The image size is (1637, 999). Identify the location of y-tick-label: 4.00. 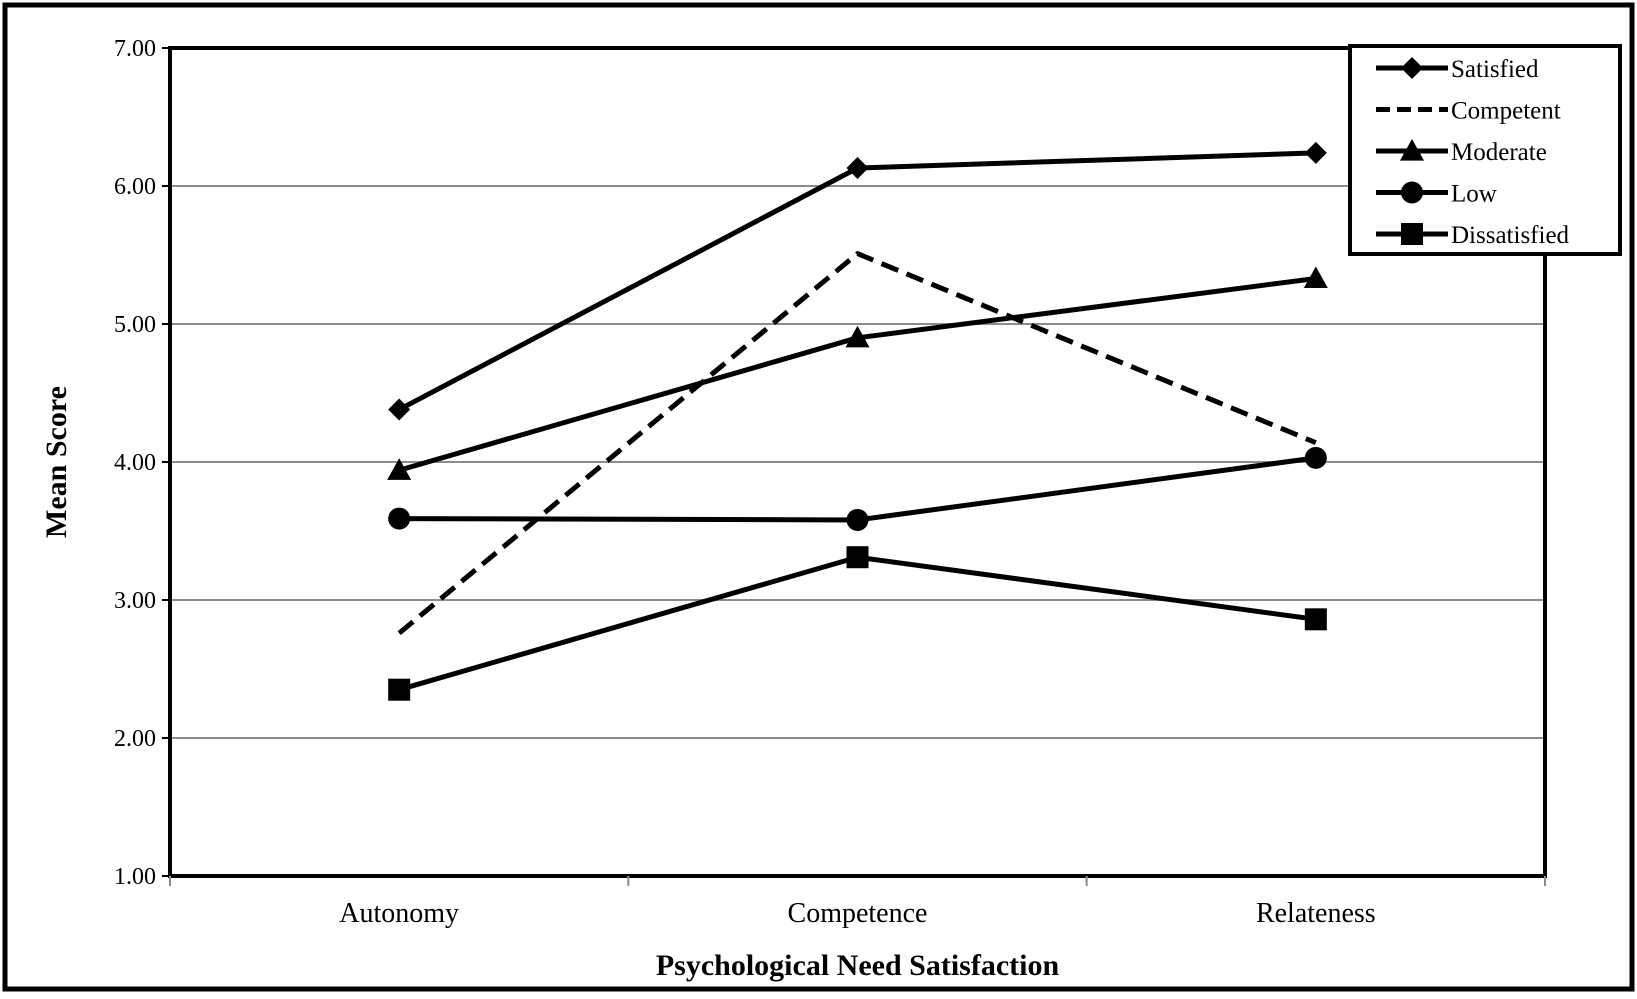
(135, 463).